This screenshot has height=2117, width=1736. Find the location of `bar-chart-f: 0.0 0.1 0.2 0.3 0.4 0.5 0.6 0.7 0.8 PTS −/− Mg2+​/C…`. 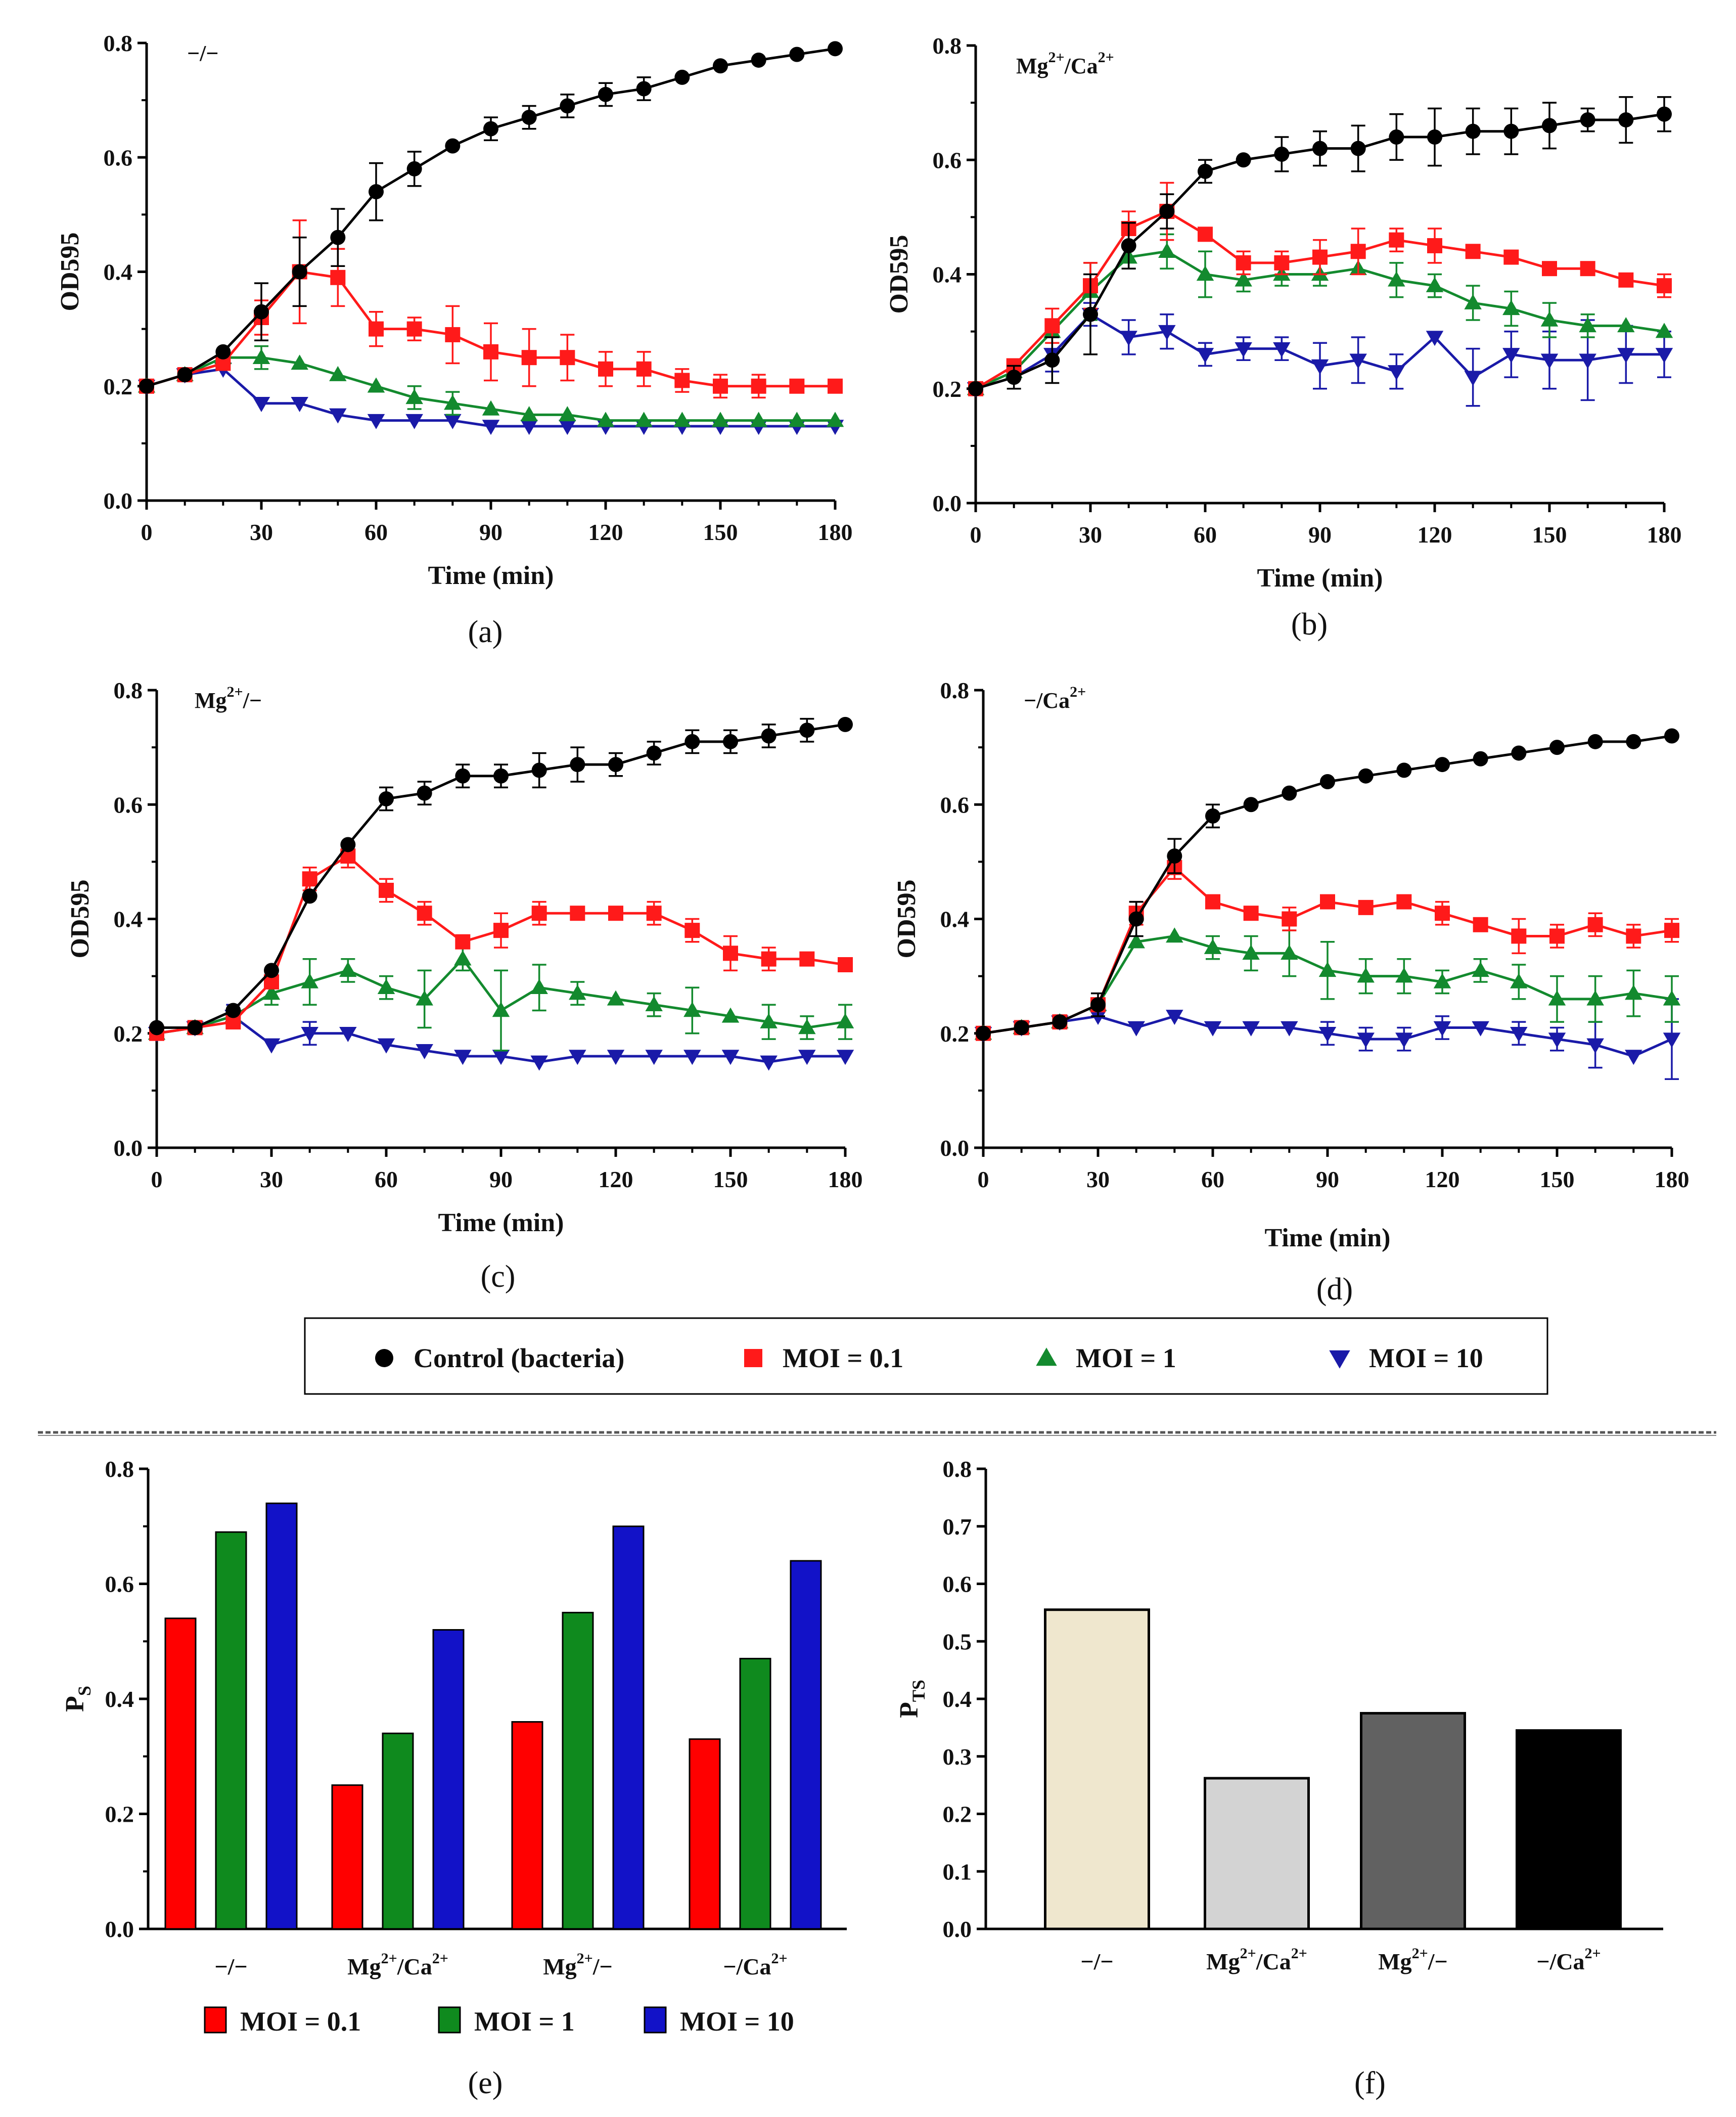

bar-chart-f: 0.0 0.1 0.2 0.3 0.4 0.5 0.6 0.7 0.8 PTS −/− Mg2+​/C… is located at coordinates (1279, 1778).